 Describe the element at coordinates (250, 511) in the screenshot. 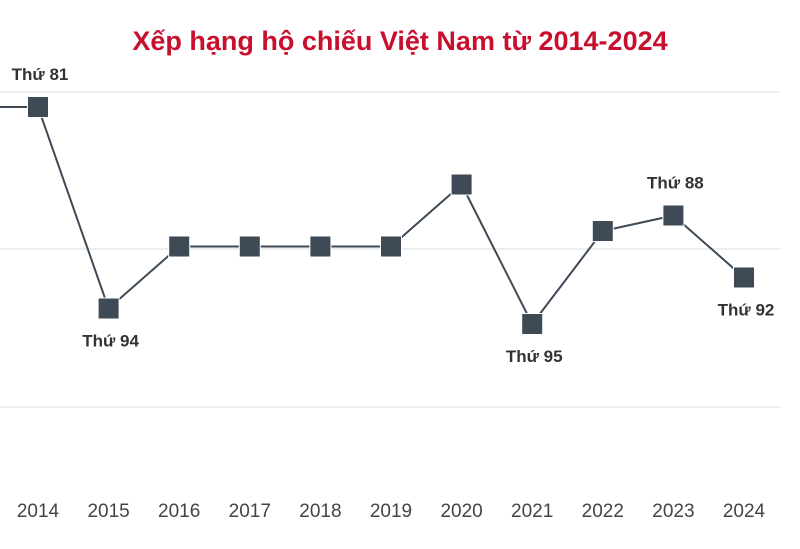

I see `x-tick-label: 2017` at that location.